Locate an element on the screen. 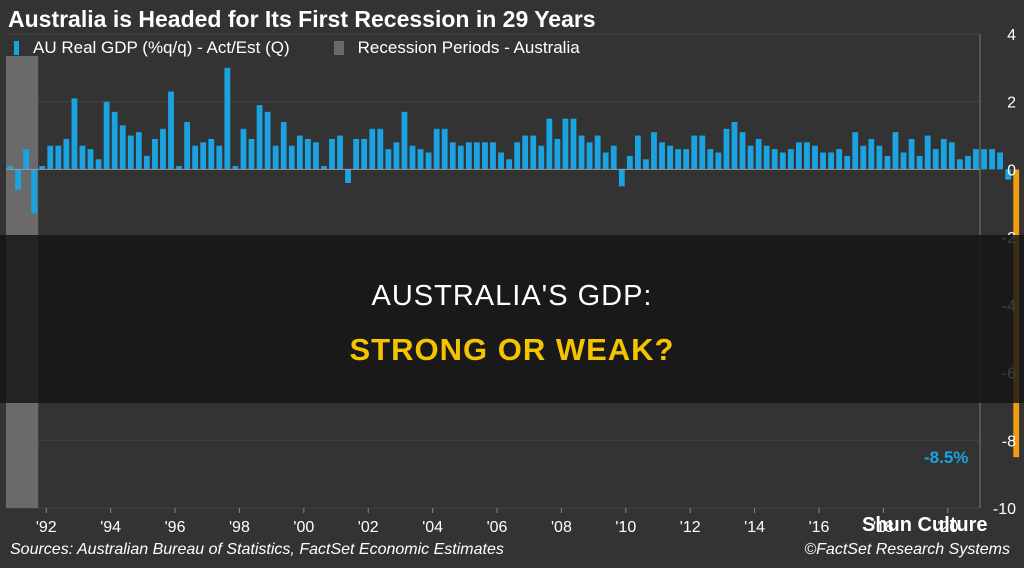  chart-copyright: ©FactSet Research Systems is located at coordinates (907, 549).